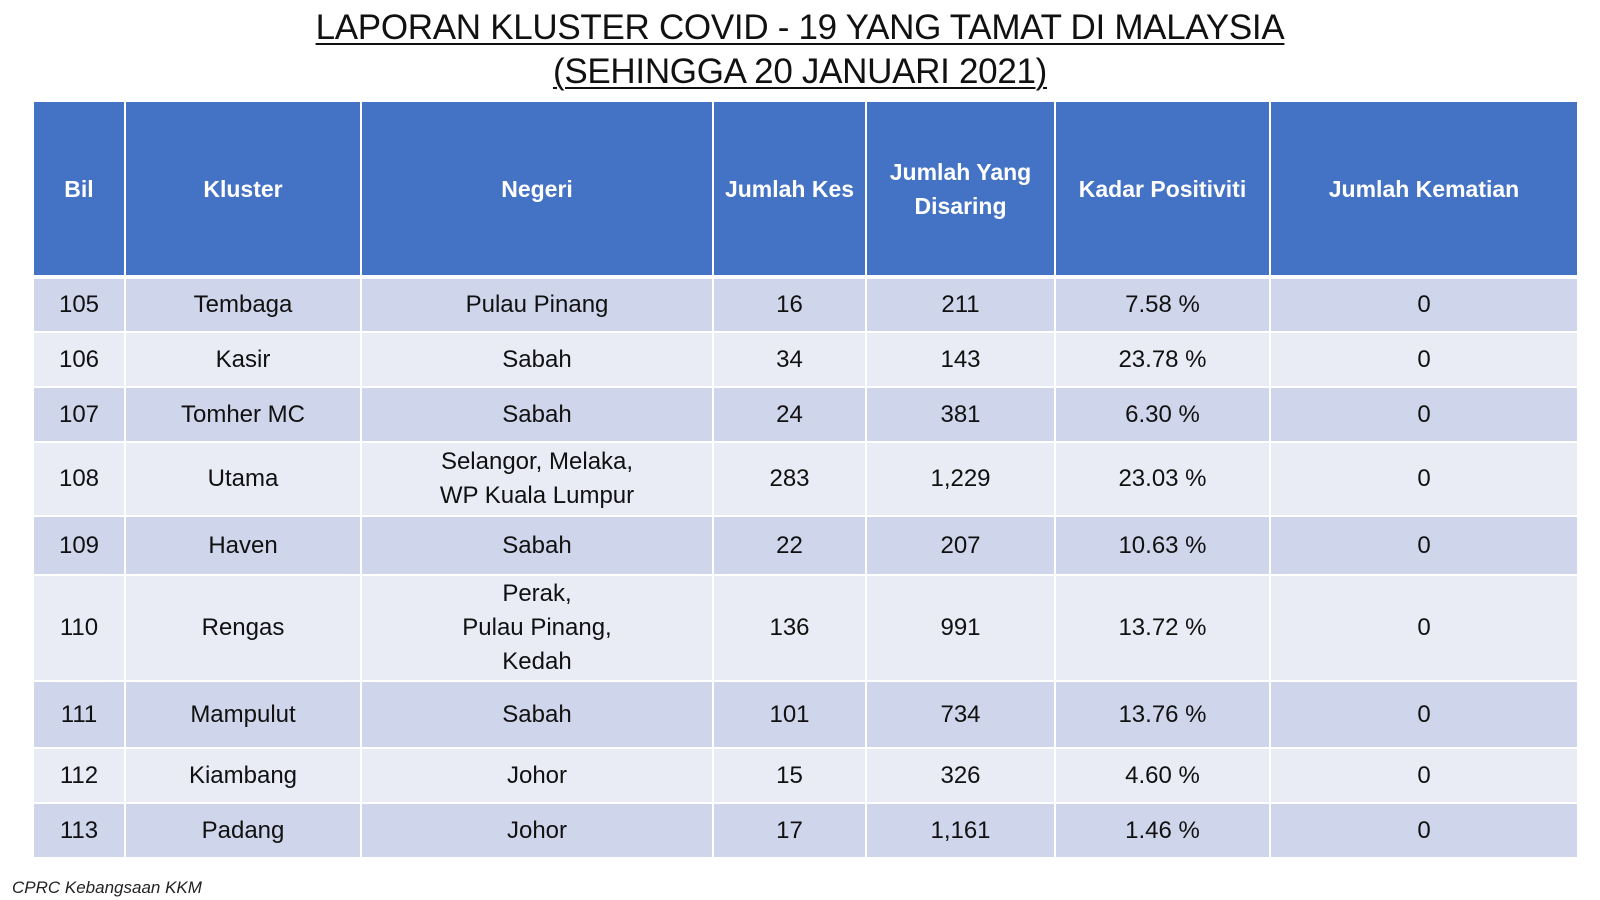 The width and height of the screenshot is (1600, 900). I want to click on table-row: 112 Kiambang Johor 15 326 4.60 % 0, so click(805, 775).